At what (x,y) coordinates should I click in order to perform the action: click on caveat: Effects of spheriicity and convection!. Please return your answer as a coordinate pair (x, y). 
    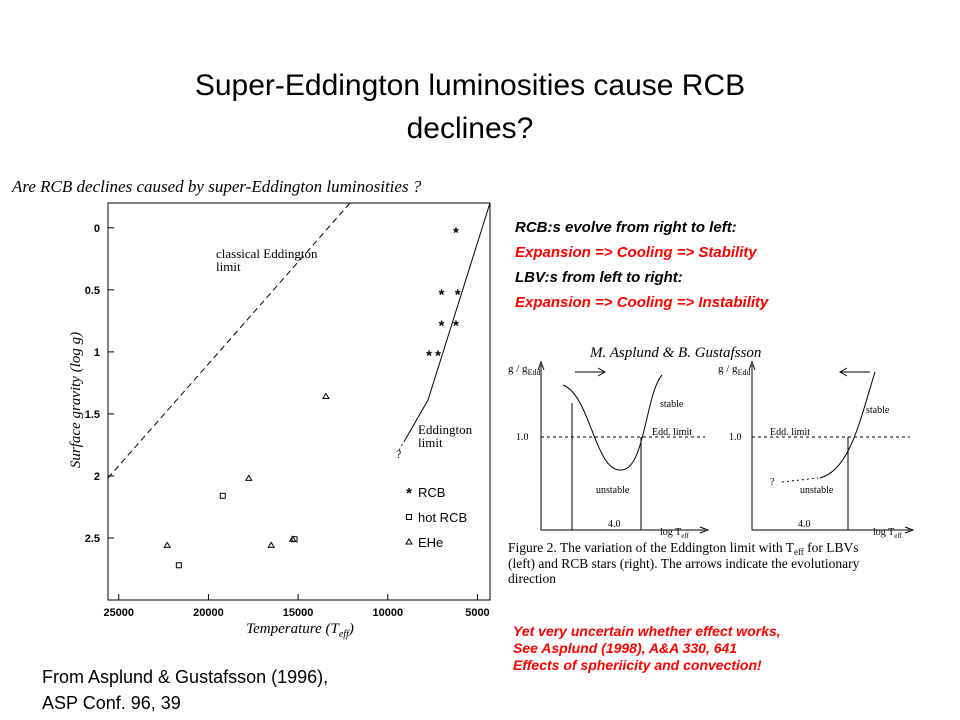
    Looking at the image, I should click on (637, 665).